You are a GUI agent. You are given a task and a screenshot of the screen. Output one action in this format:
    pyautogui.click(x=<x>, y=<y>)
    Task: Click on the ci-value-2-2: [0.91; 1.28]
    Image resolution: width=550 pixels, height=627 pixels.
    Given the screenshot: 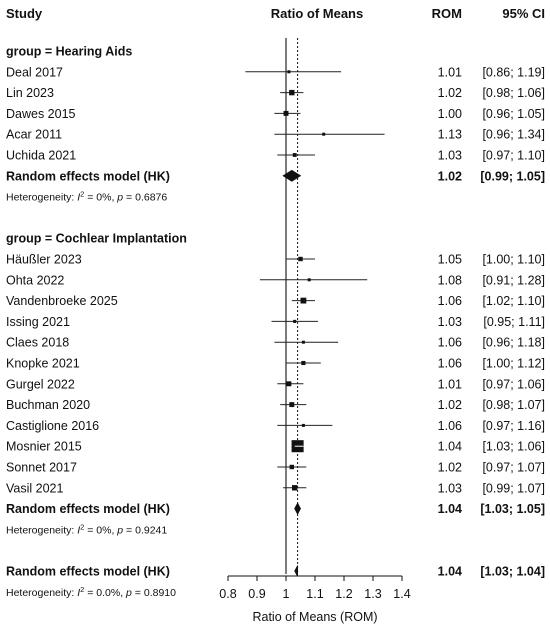 What is the action you would take?
    pyautogui.click(x=513, y=280)
    